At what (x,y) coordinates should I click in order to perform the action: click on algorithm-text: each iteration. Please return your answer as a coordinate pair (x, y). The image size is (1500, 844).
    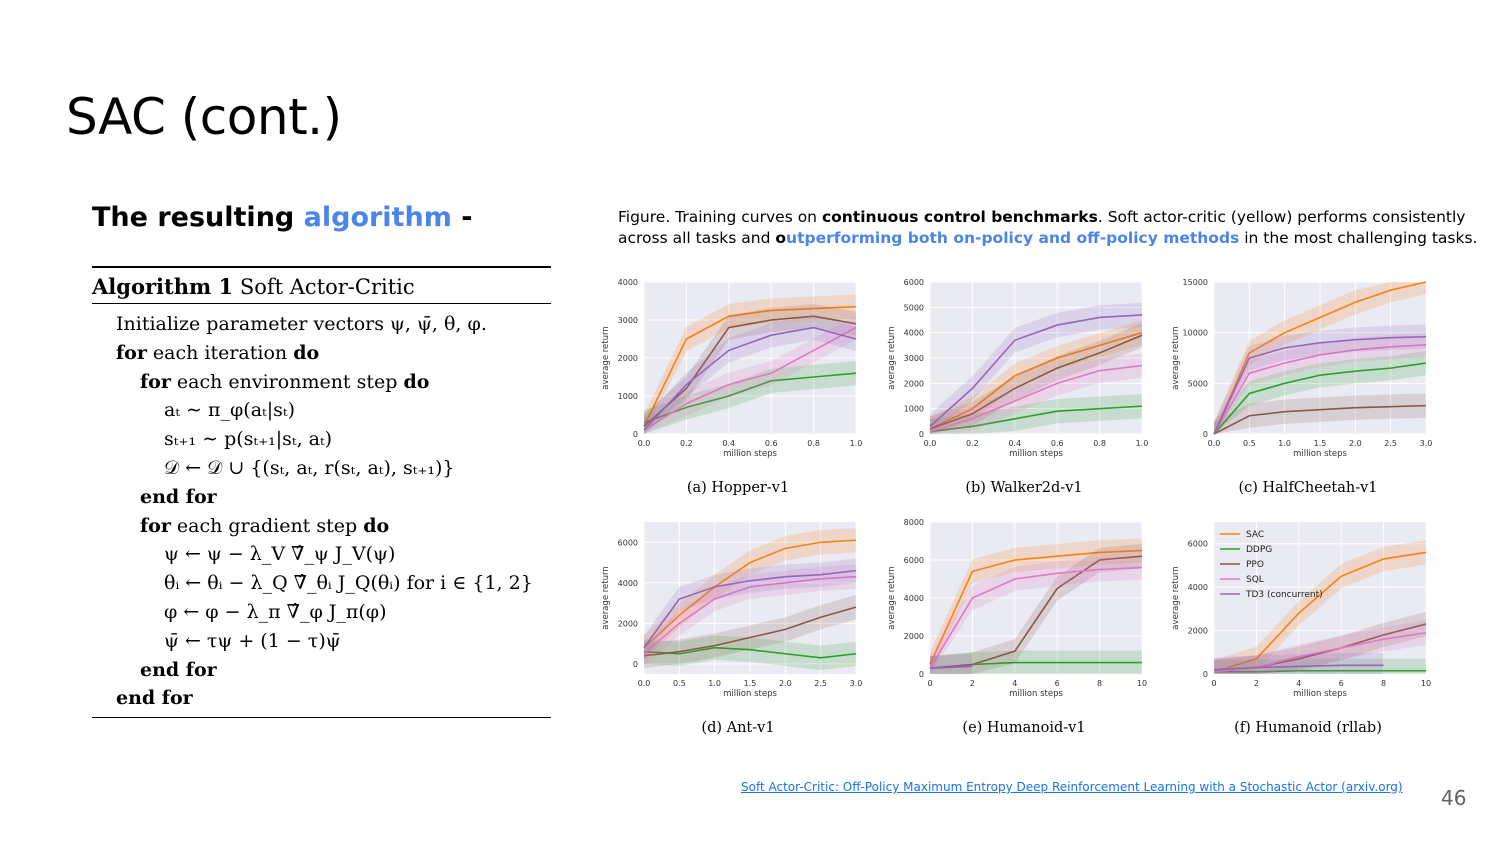
    Looking at the image, I should click on (220, 352).